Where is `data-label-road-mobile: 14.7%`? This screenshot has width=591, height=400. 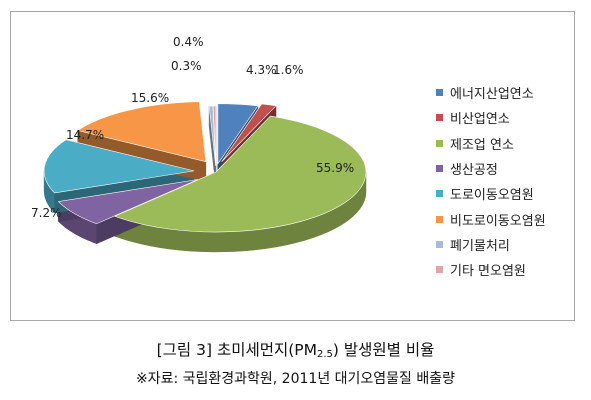 data-label-road-mobile: 14.7% is located at coordinates (85, 135).